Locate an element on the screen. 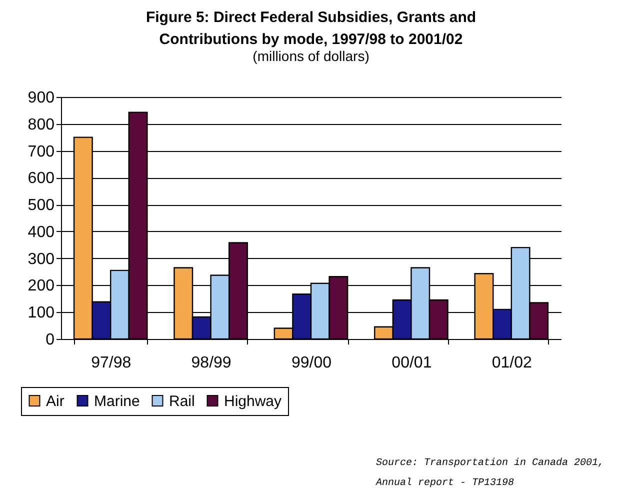 Image resolution: width=618 pixels, height=497 pixels. x-tick-label: 01/02 is located at coordinates (512, 363).